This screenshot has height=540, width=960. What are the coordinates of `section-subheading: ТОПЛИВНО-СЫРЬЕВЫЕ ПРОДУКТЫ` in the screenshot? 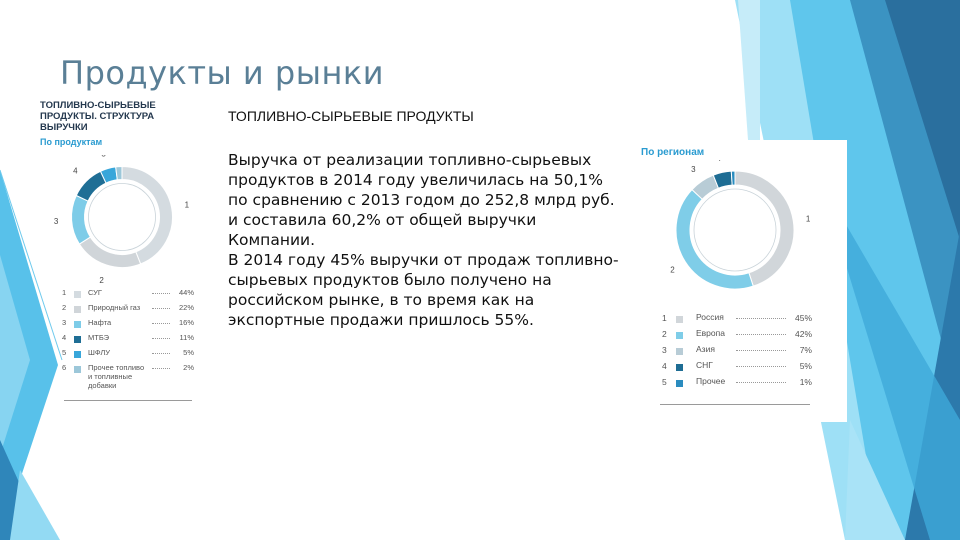 It's located at (351, 116).